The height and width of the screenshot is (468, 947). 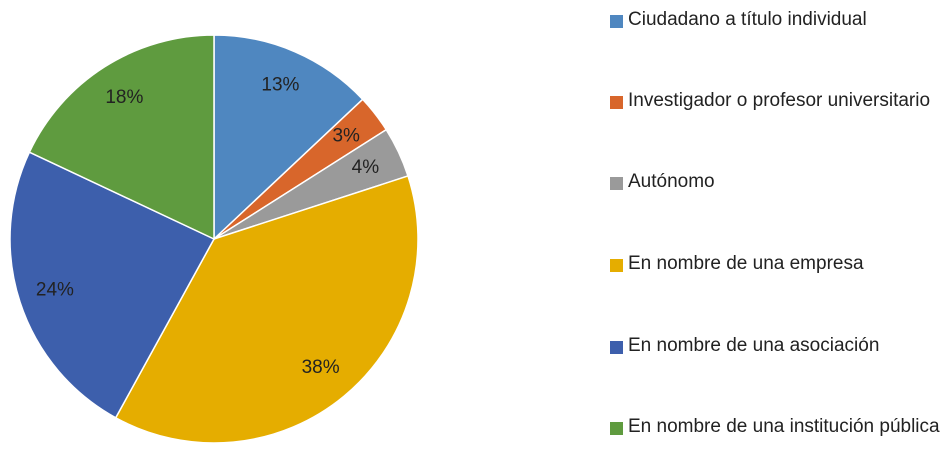 I want to click on legend-label: En nombre de una empresa, so click(x=746, y=263).